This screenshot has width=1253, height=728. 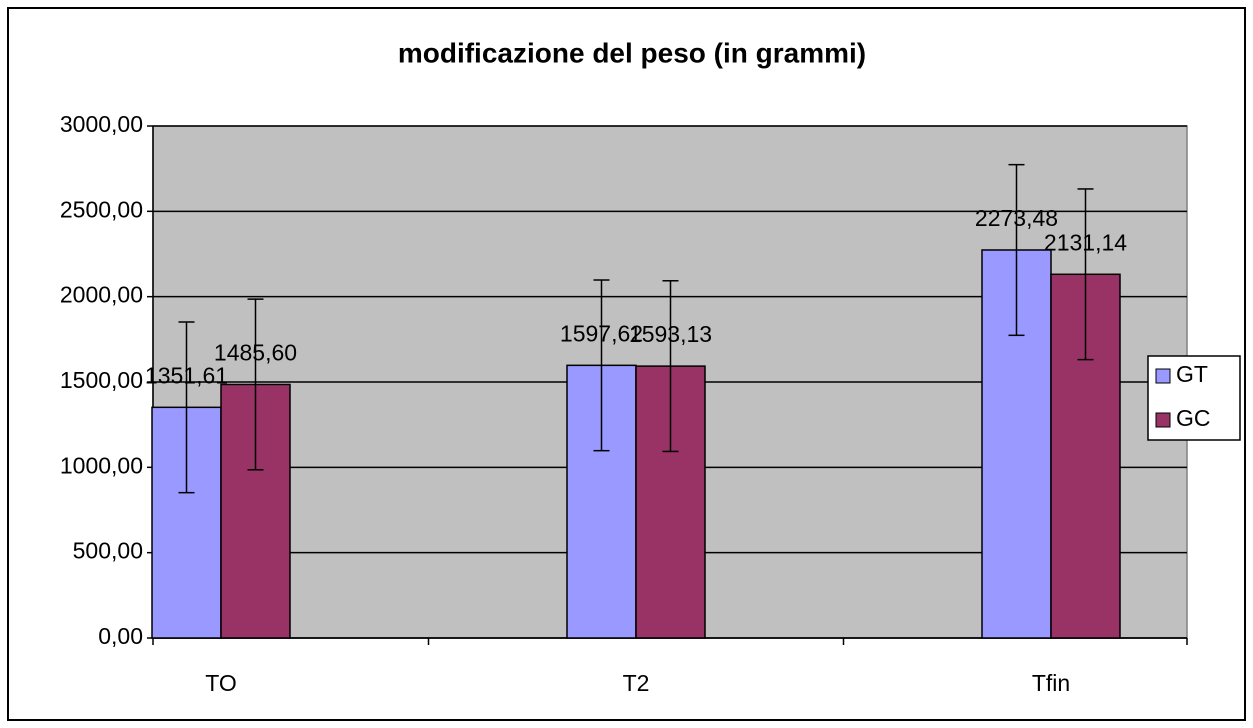 I want to click on x-tick-label: TO, so click(x=221, y=683).